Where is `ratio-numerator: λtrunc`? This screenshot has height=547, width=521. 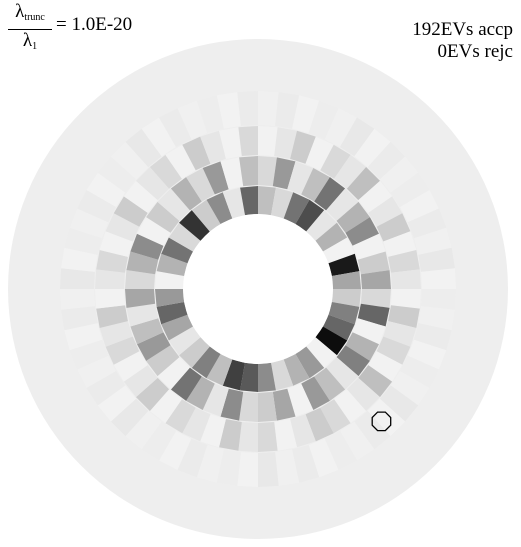
ratio-numerator: λtrunc is located at coordinates (30, 12).